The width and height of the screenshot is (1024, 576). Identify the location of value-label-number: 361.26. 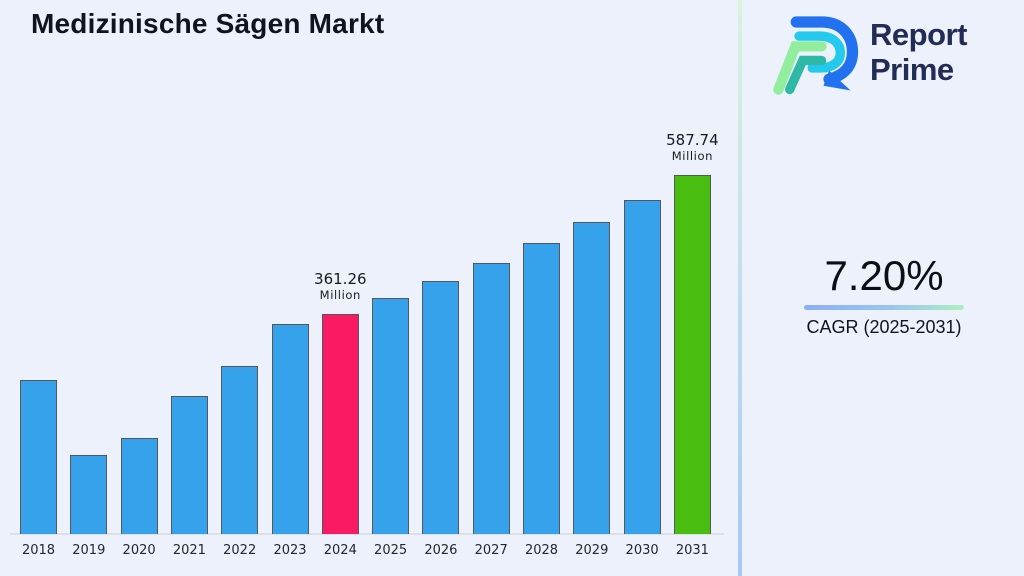
(340, 278).